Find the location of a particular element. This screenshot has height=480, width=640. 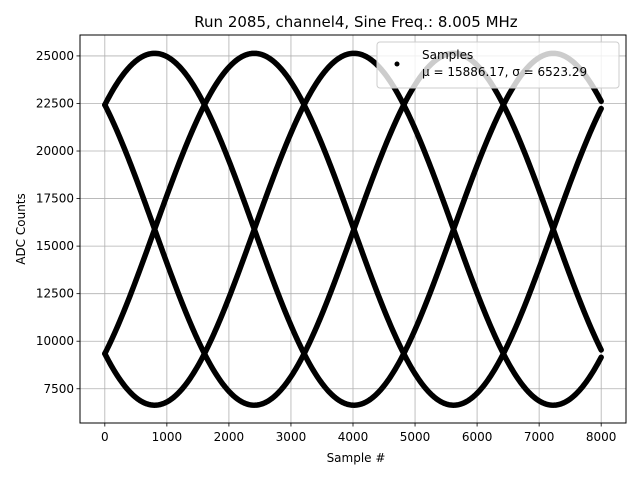

x-axis-label: Sample # is located at coordinates (356, 458).